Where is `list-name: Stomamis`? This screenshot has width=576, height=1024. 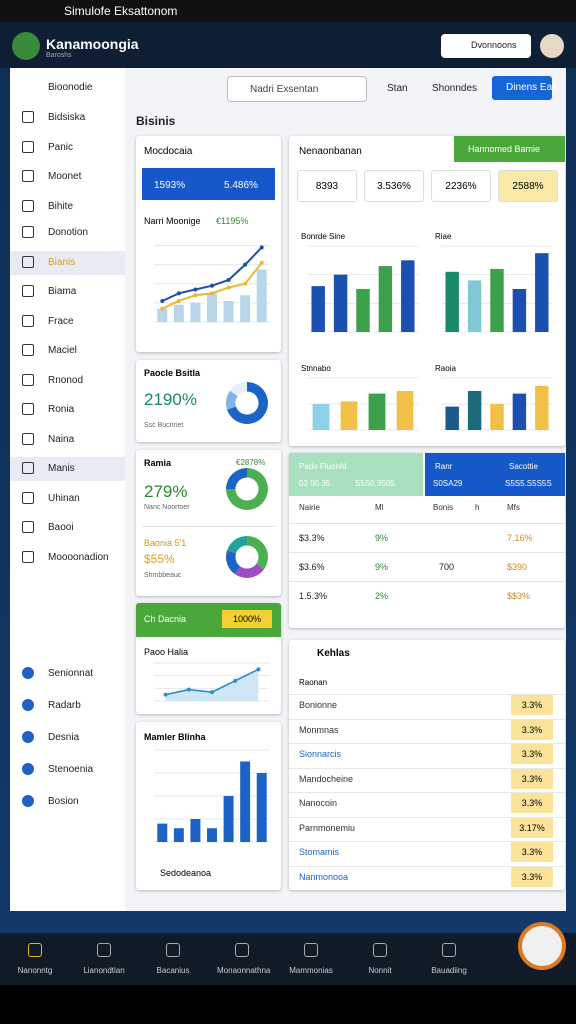 list-name: Stomamis is located at coordinates (319, 852).